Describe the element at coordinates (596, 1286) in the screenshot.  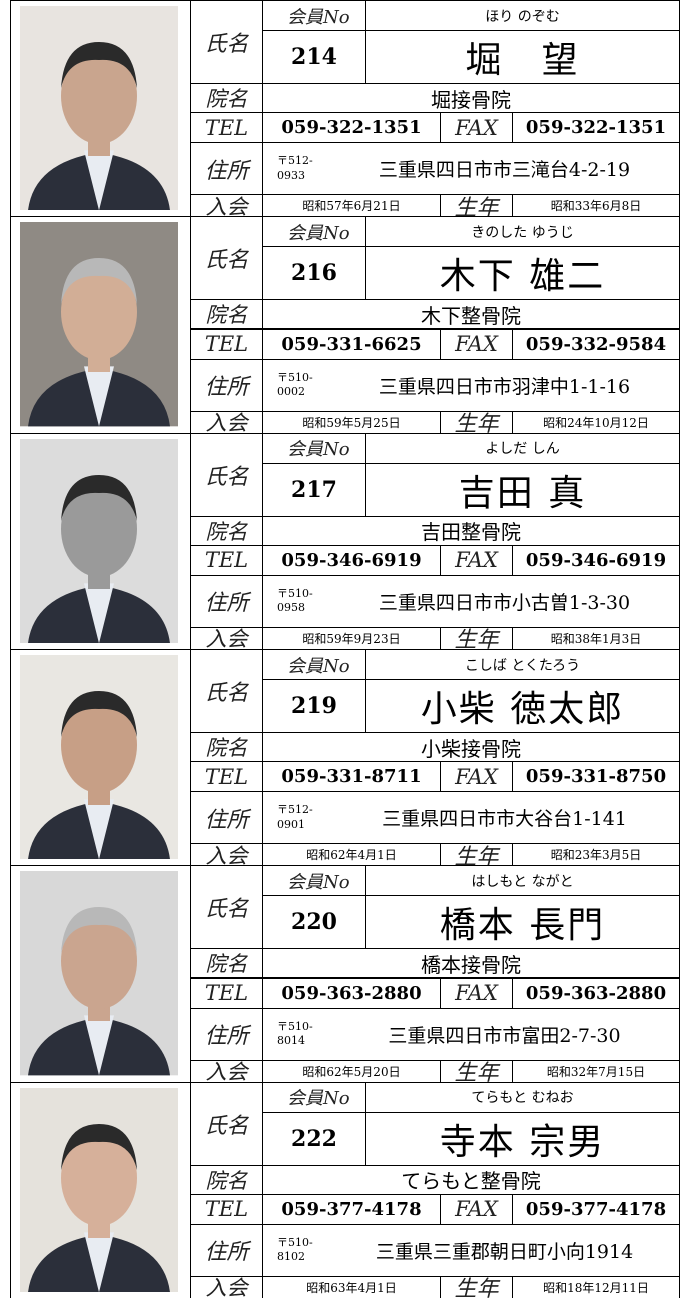
I see `born: 昭和18年12月11日` at that location.